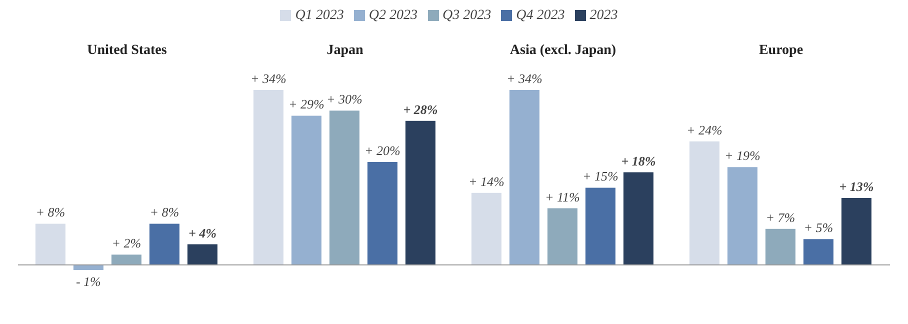  Describe the element at coordinates (781, 217) in the screenshot. I see `data-label: + 7%` at that location.